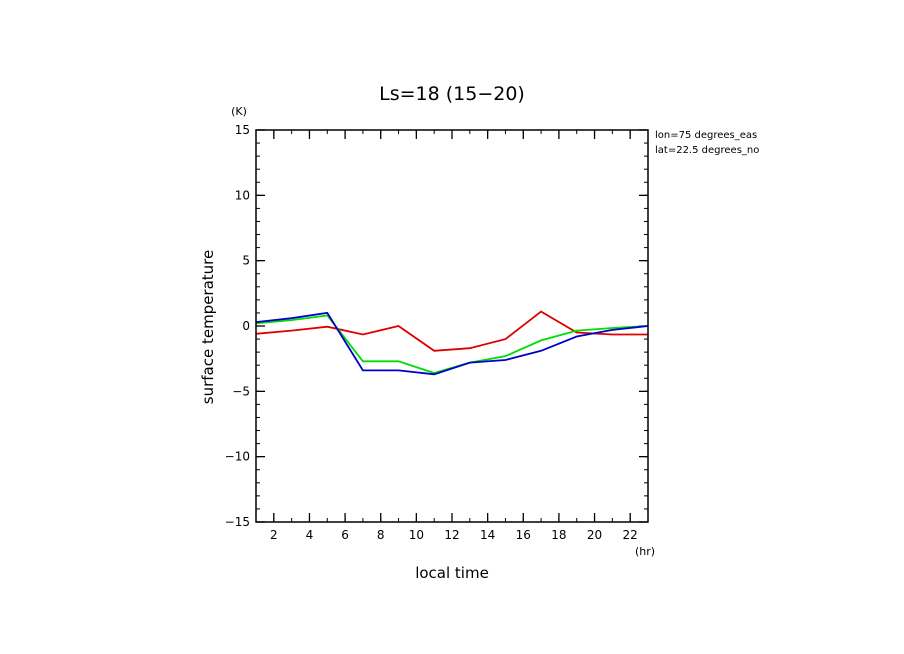 The width and height of the screenshot is (904, 654). Describe the element at coordinates (707, 150) in the screenshot. I see `annotation-lat: lat=22.5 degrees_no` at that location.